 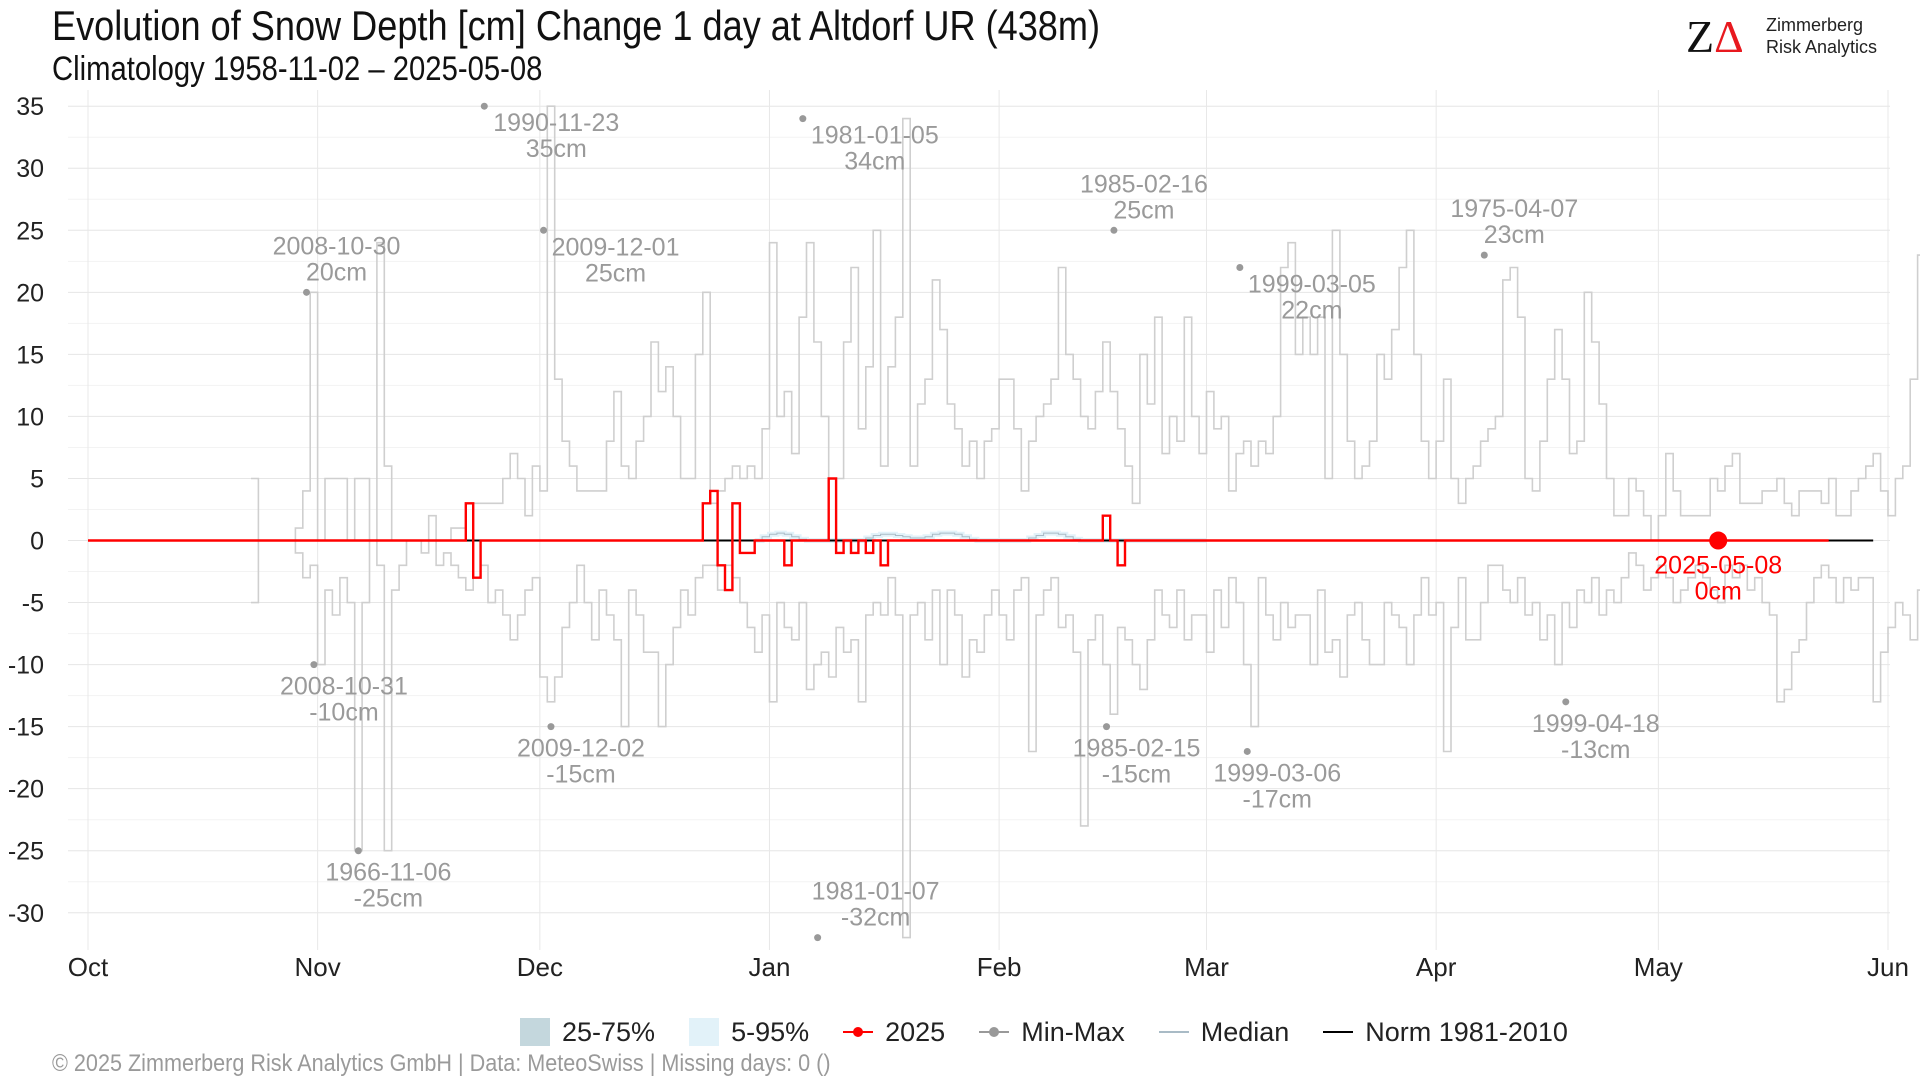 I want to click on annotation-date: 1966-11-06, so click(x=388, y=873).